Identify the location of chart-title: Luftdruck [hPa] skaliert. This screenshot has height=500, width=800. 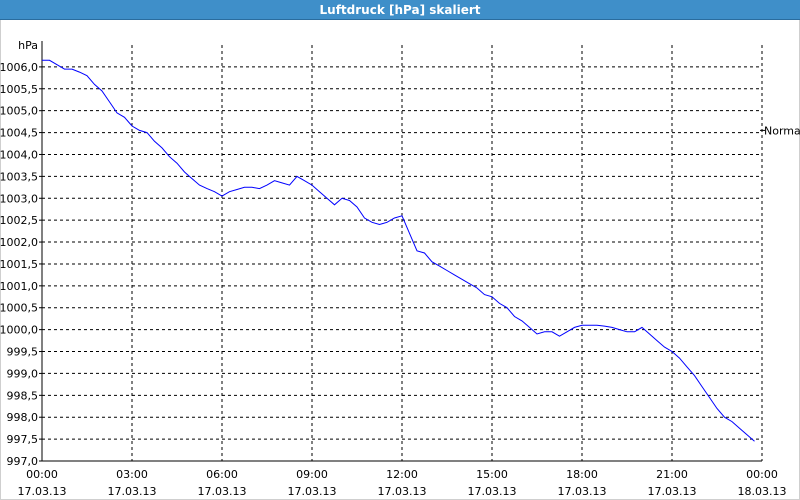
(400, 9).